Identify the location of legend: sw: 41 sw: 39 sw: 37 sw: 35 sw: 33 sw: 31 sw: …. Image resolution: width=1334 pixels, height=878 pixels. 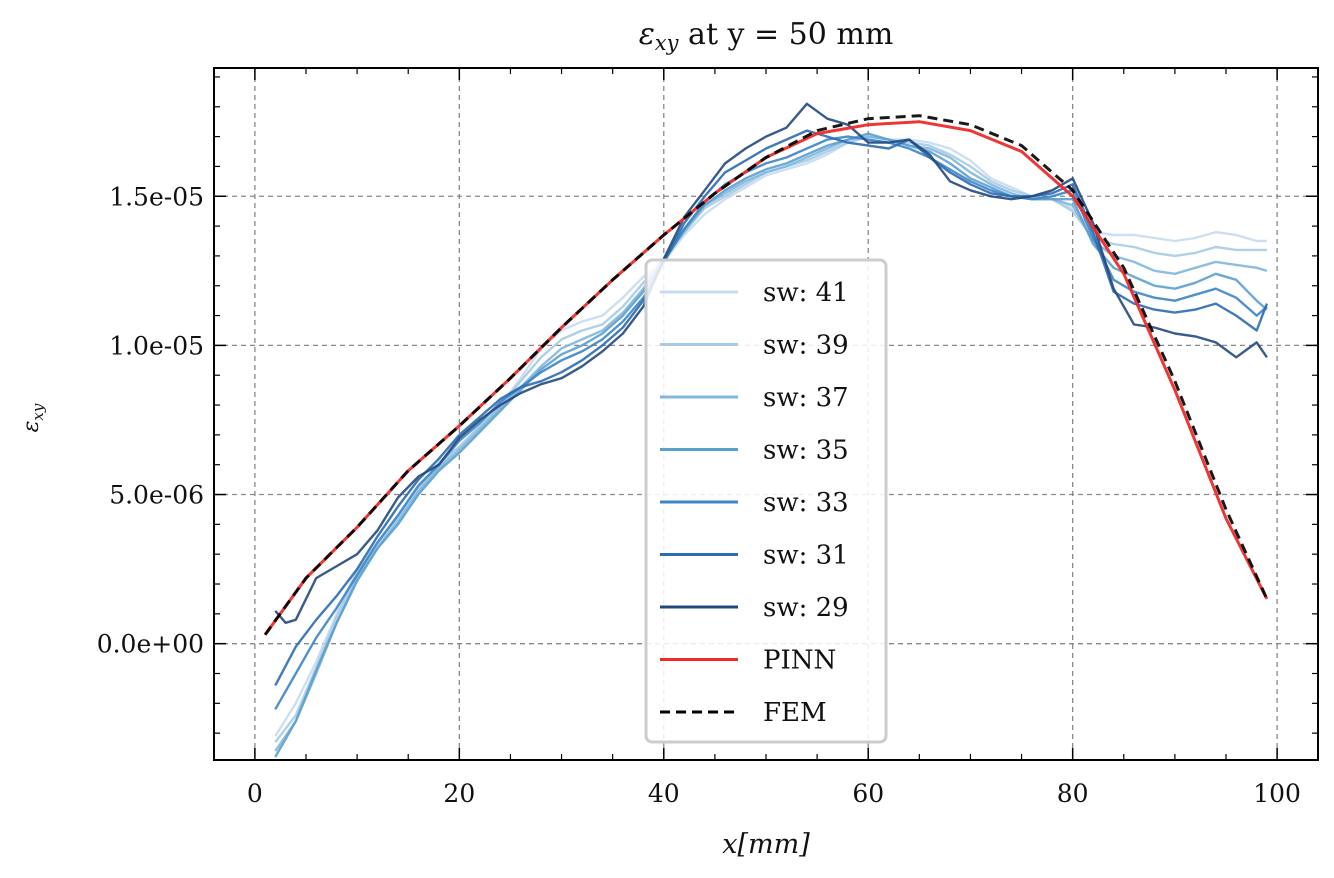
(766, 501).